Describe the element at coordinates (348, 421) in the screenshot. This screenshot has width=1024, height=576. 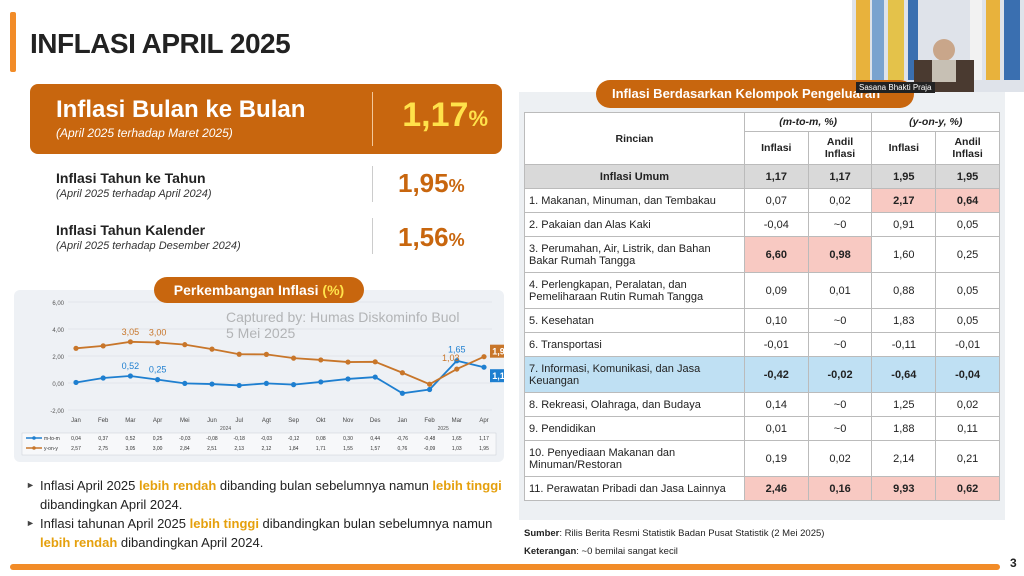
I see `x-tick-label: Nov` at that location.